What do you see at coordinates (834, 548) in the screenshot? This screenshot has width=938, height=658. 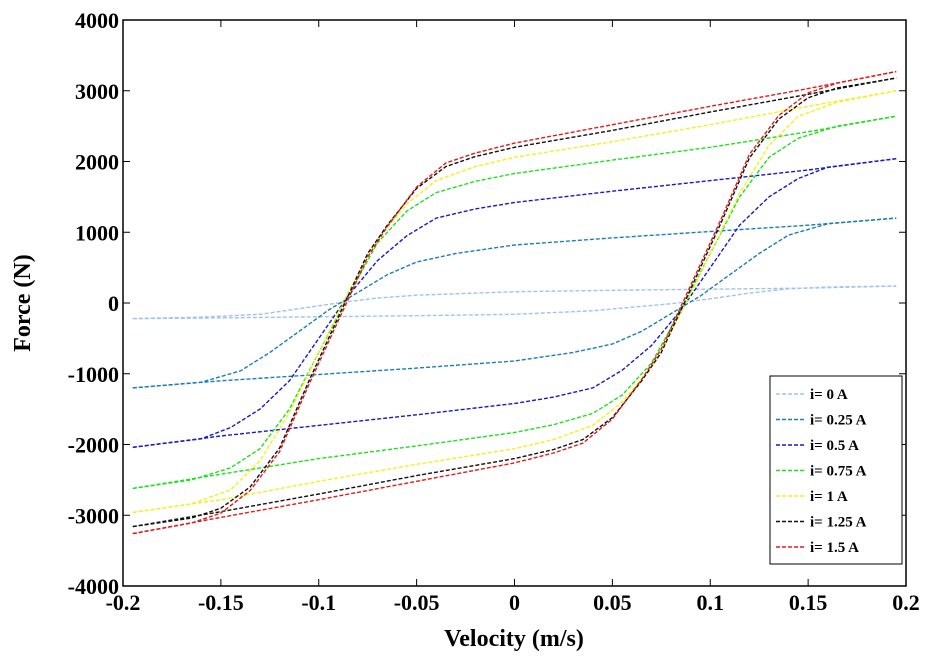 I see `legend-label: i= 1.5 A` at bounding box center [834, 548].